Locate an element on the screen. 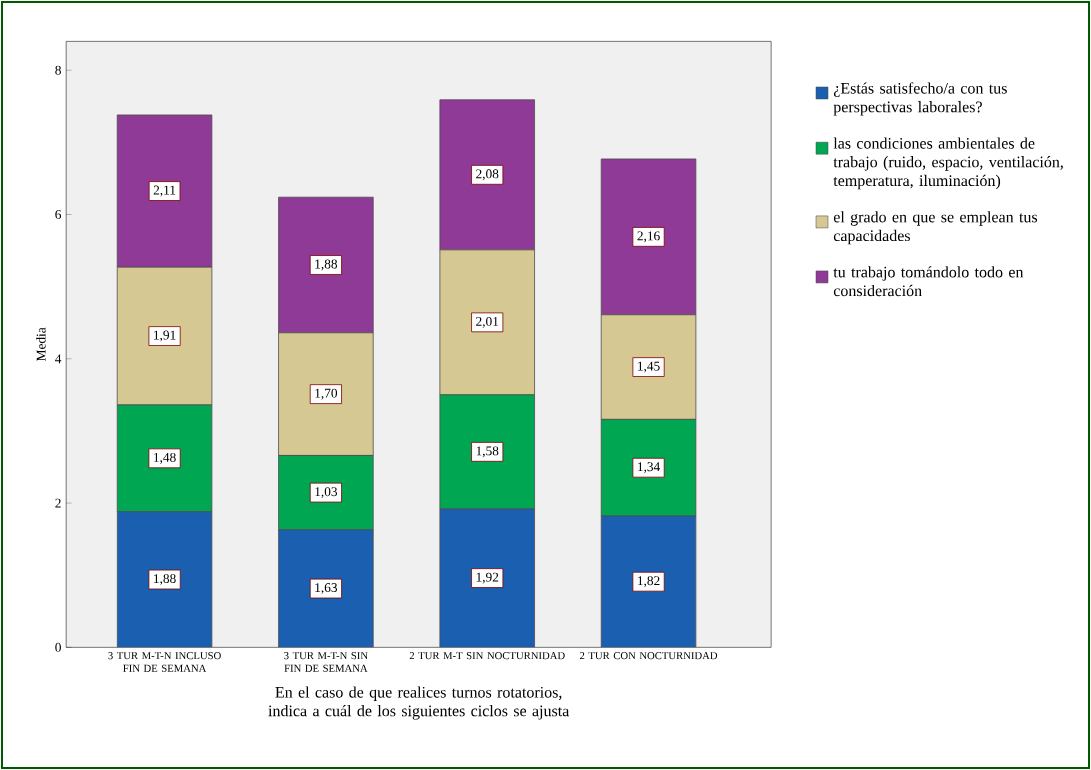  data-label: 1,45 is located at coordinates (649, 367).